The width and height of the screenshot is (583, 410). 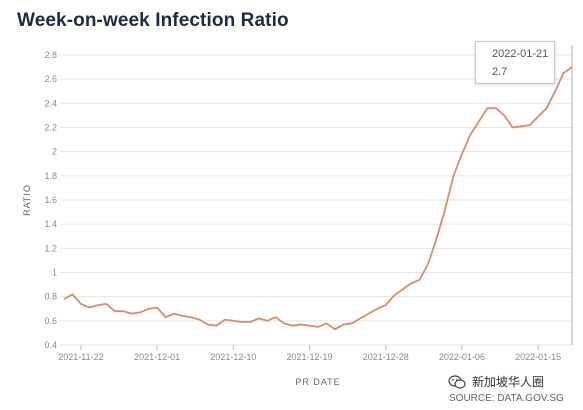 What do you see at coordinates (153, 20) in the screenshot?
I see `chart-title: Week-on-week Infection Ratio` at bounding box center [153, 20].